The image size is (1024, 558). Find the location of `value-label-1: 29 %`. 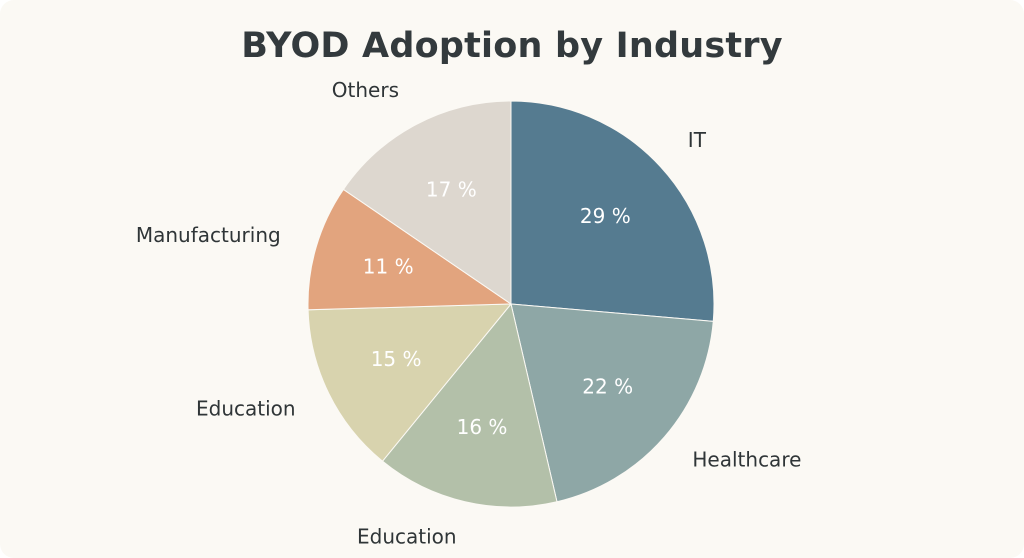

value-label-1: 29 % is located at coordinates (605, 216).